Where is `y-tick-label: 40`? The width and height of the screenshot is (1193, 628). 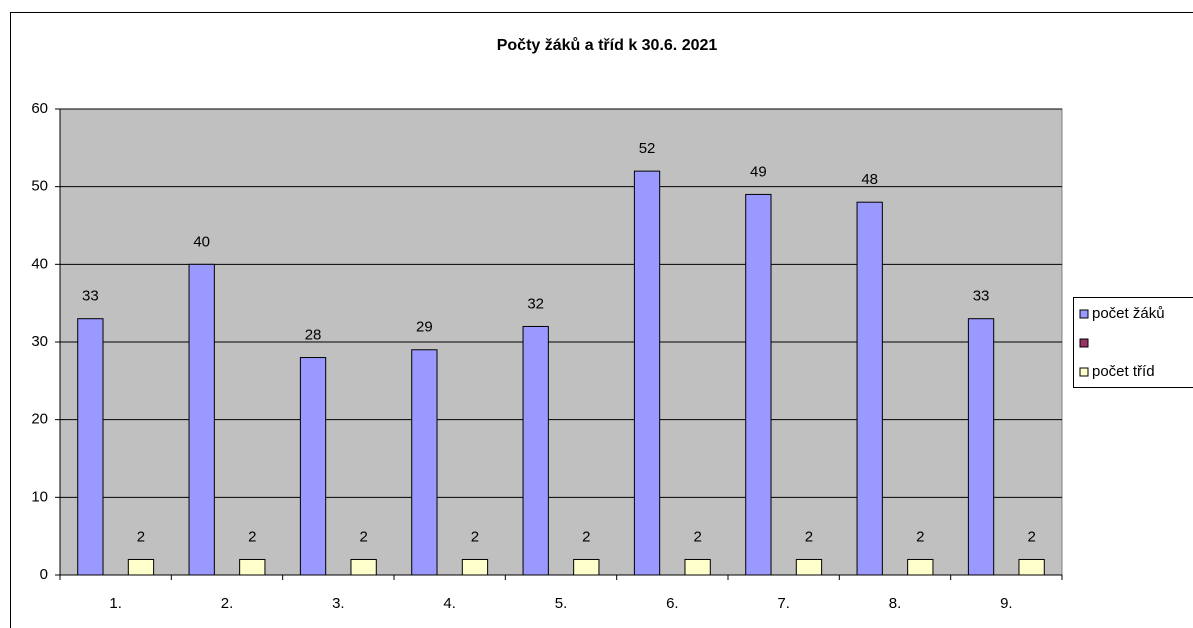 y-tick-label: 40 is located at coordinates (39, 263).